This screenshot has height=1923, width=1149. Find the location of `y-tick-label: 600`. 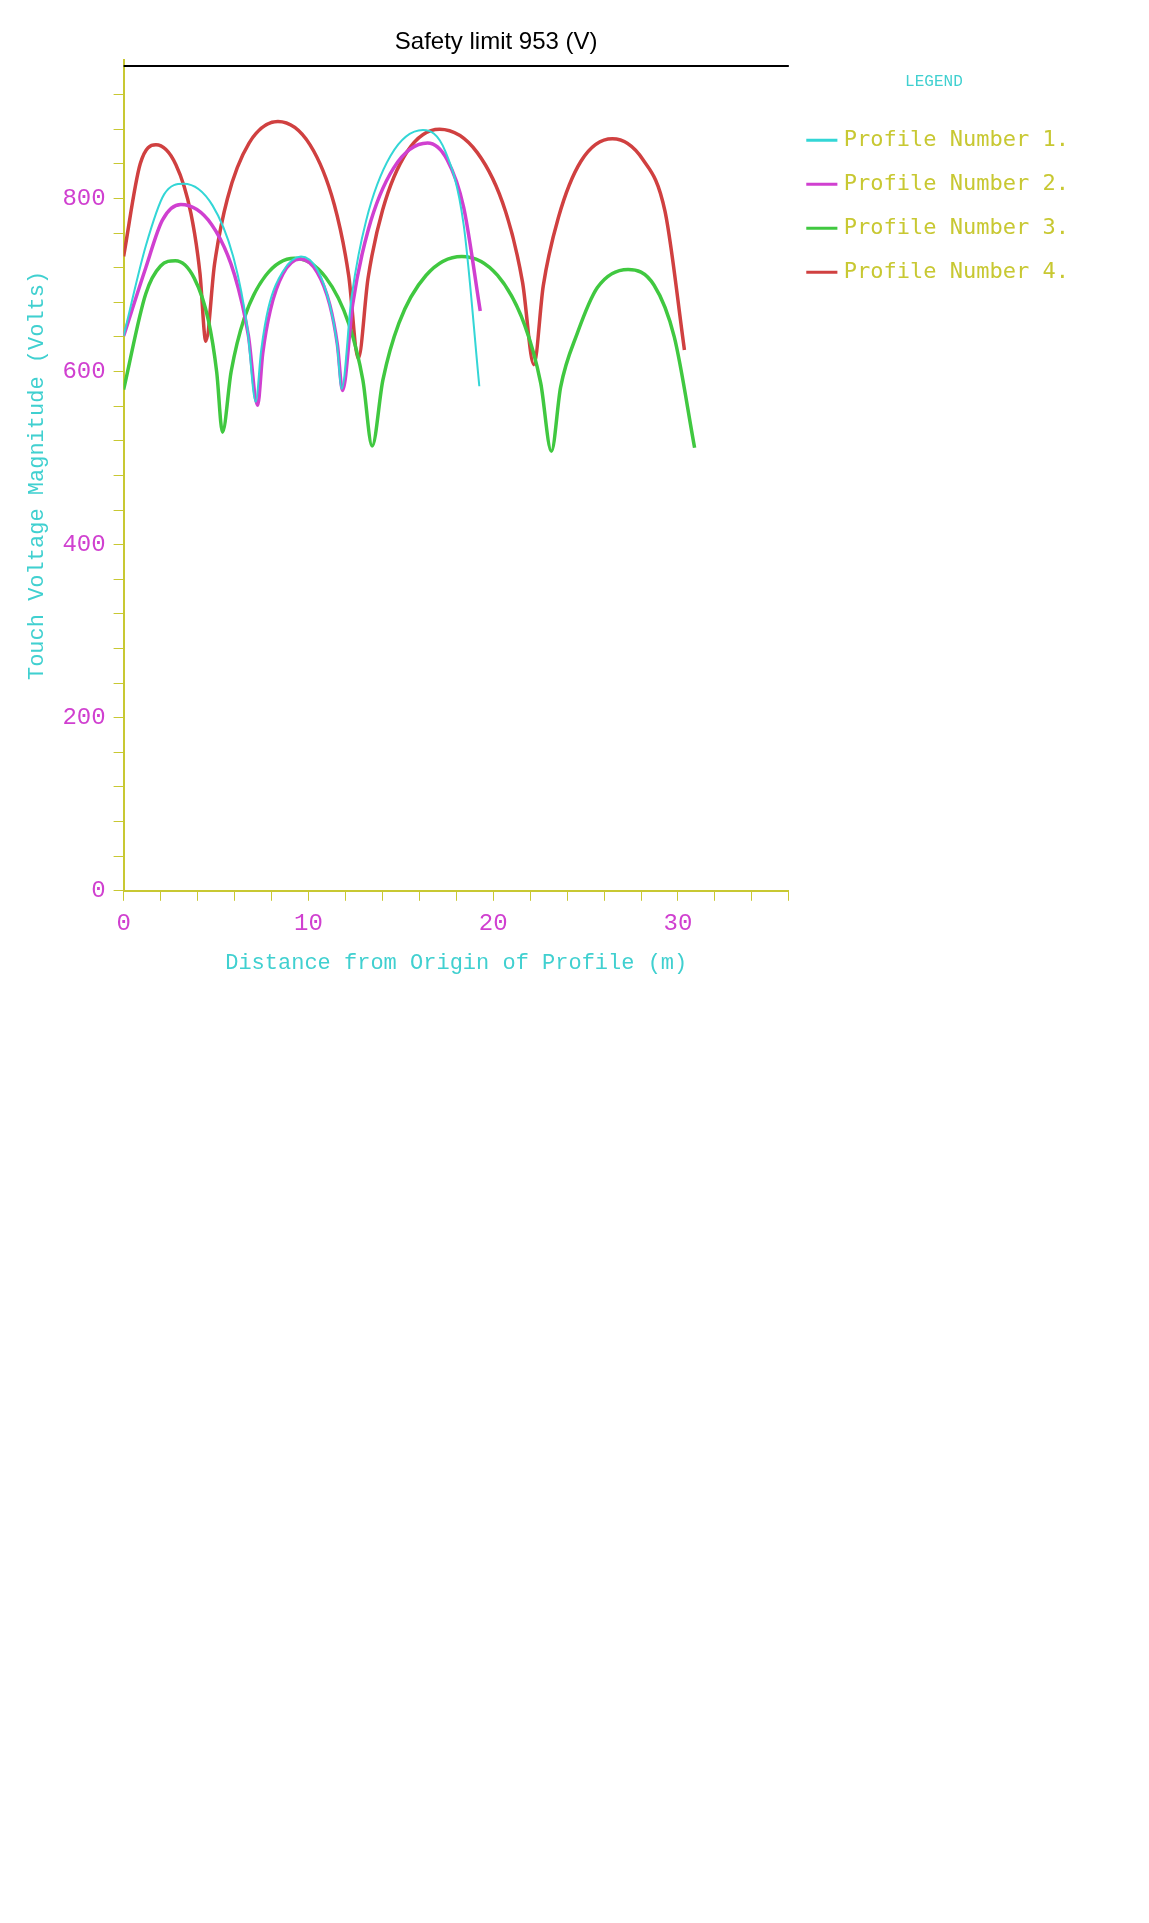

y-tick-label: 600 is located at coordinates (84, 371).